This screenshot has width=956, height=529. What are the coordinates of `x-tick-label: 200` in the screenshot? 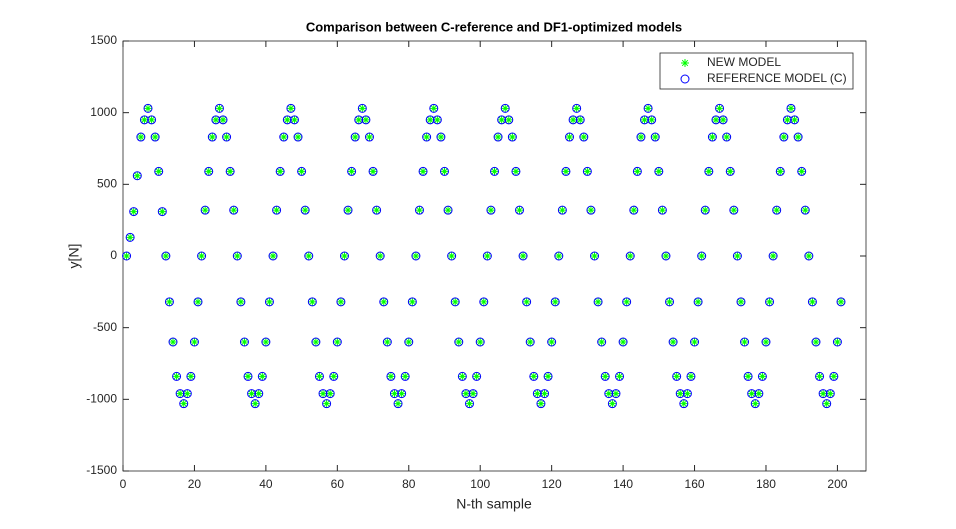 It's located at (837, 484).